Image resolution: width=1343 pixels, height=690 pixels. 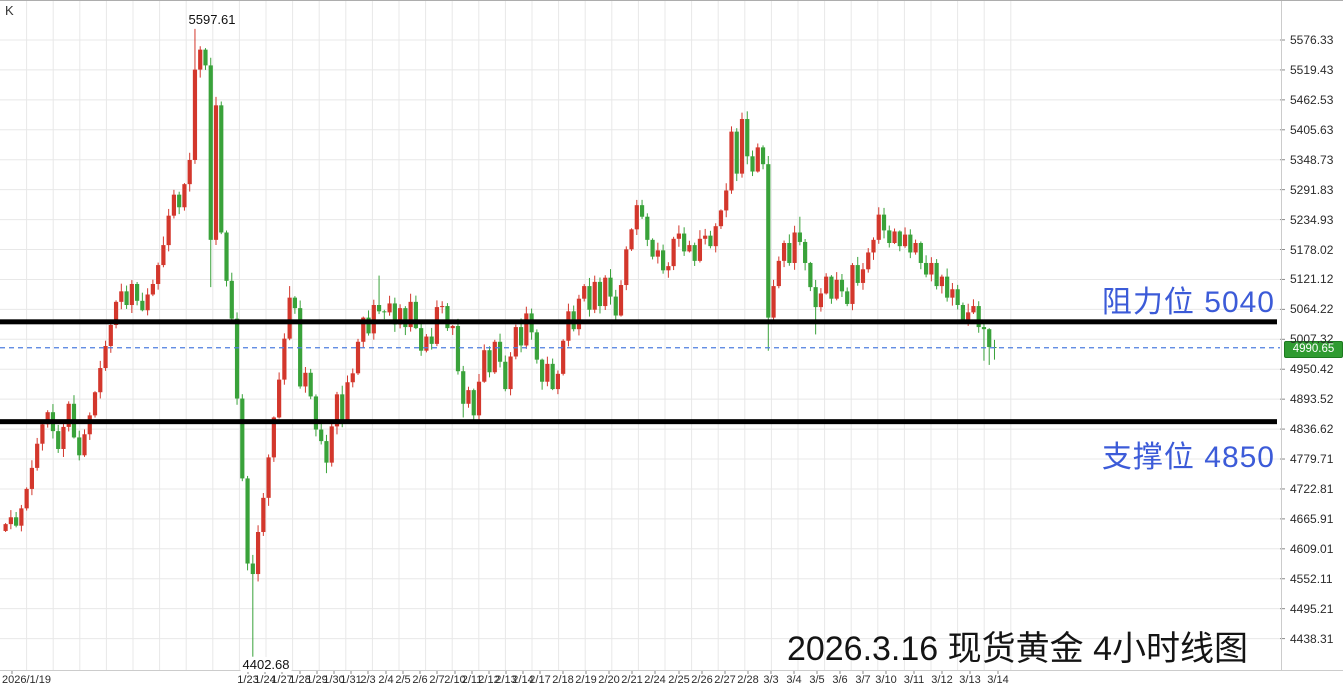 What do you see at coordinates (998, 680) in the screenshot?
I see `x-axis-label: 3/14` at bounding box center [998, 680].